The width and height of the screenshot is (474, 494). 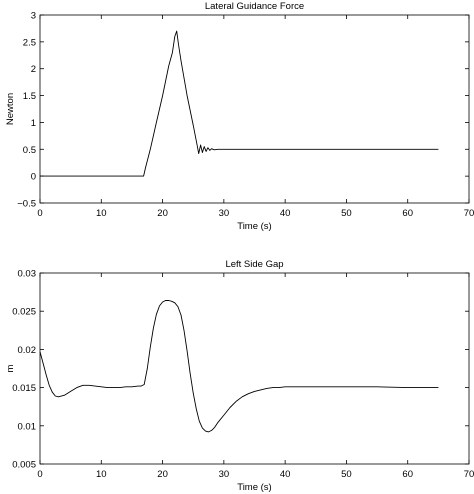 I want to click on y-tick-label: 0, so click(x=33, y=177).